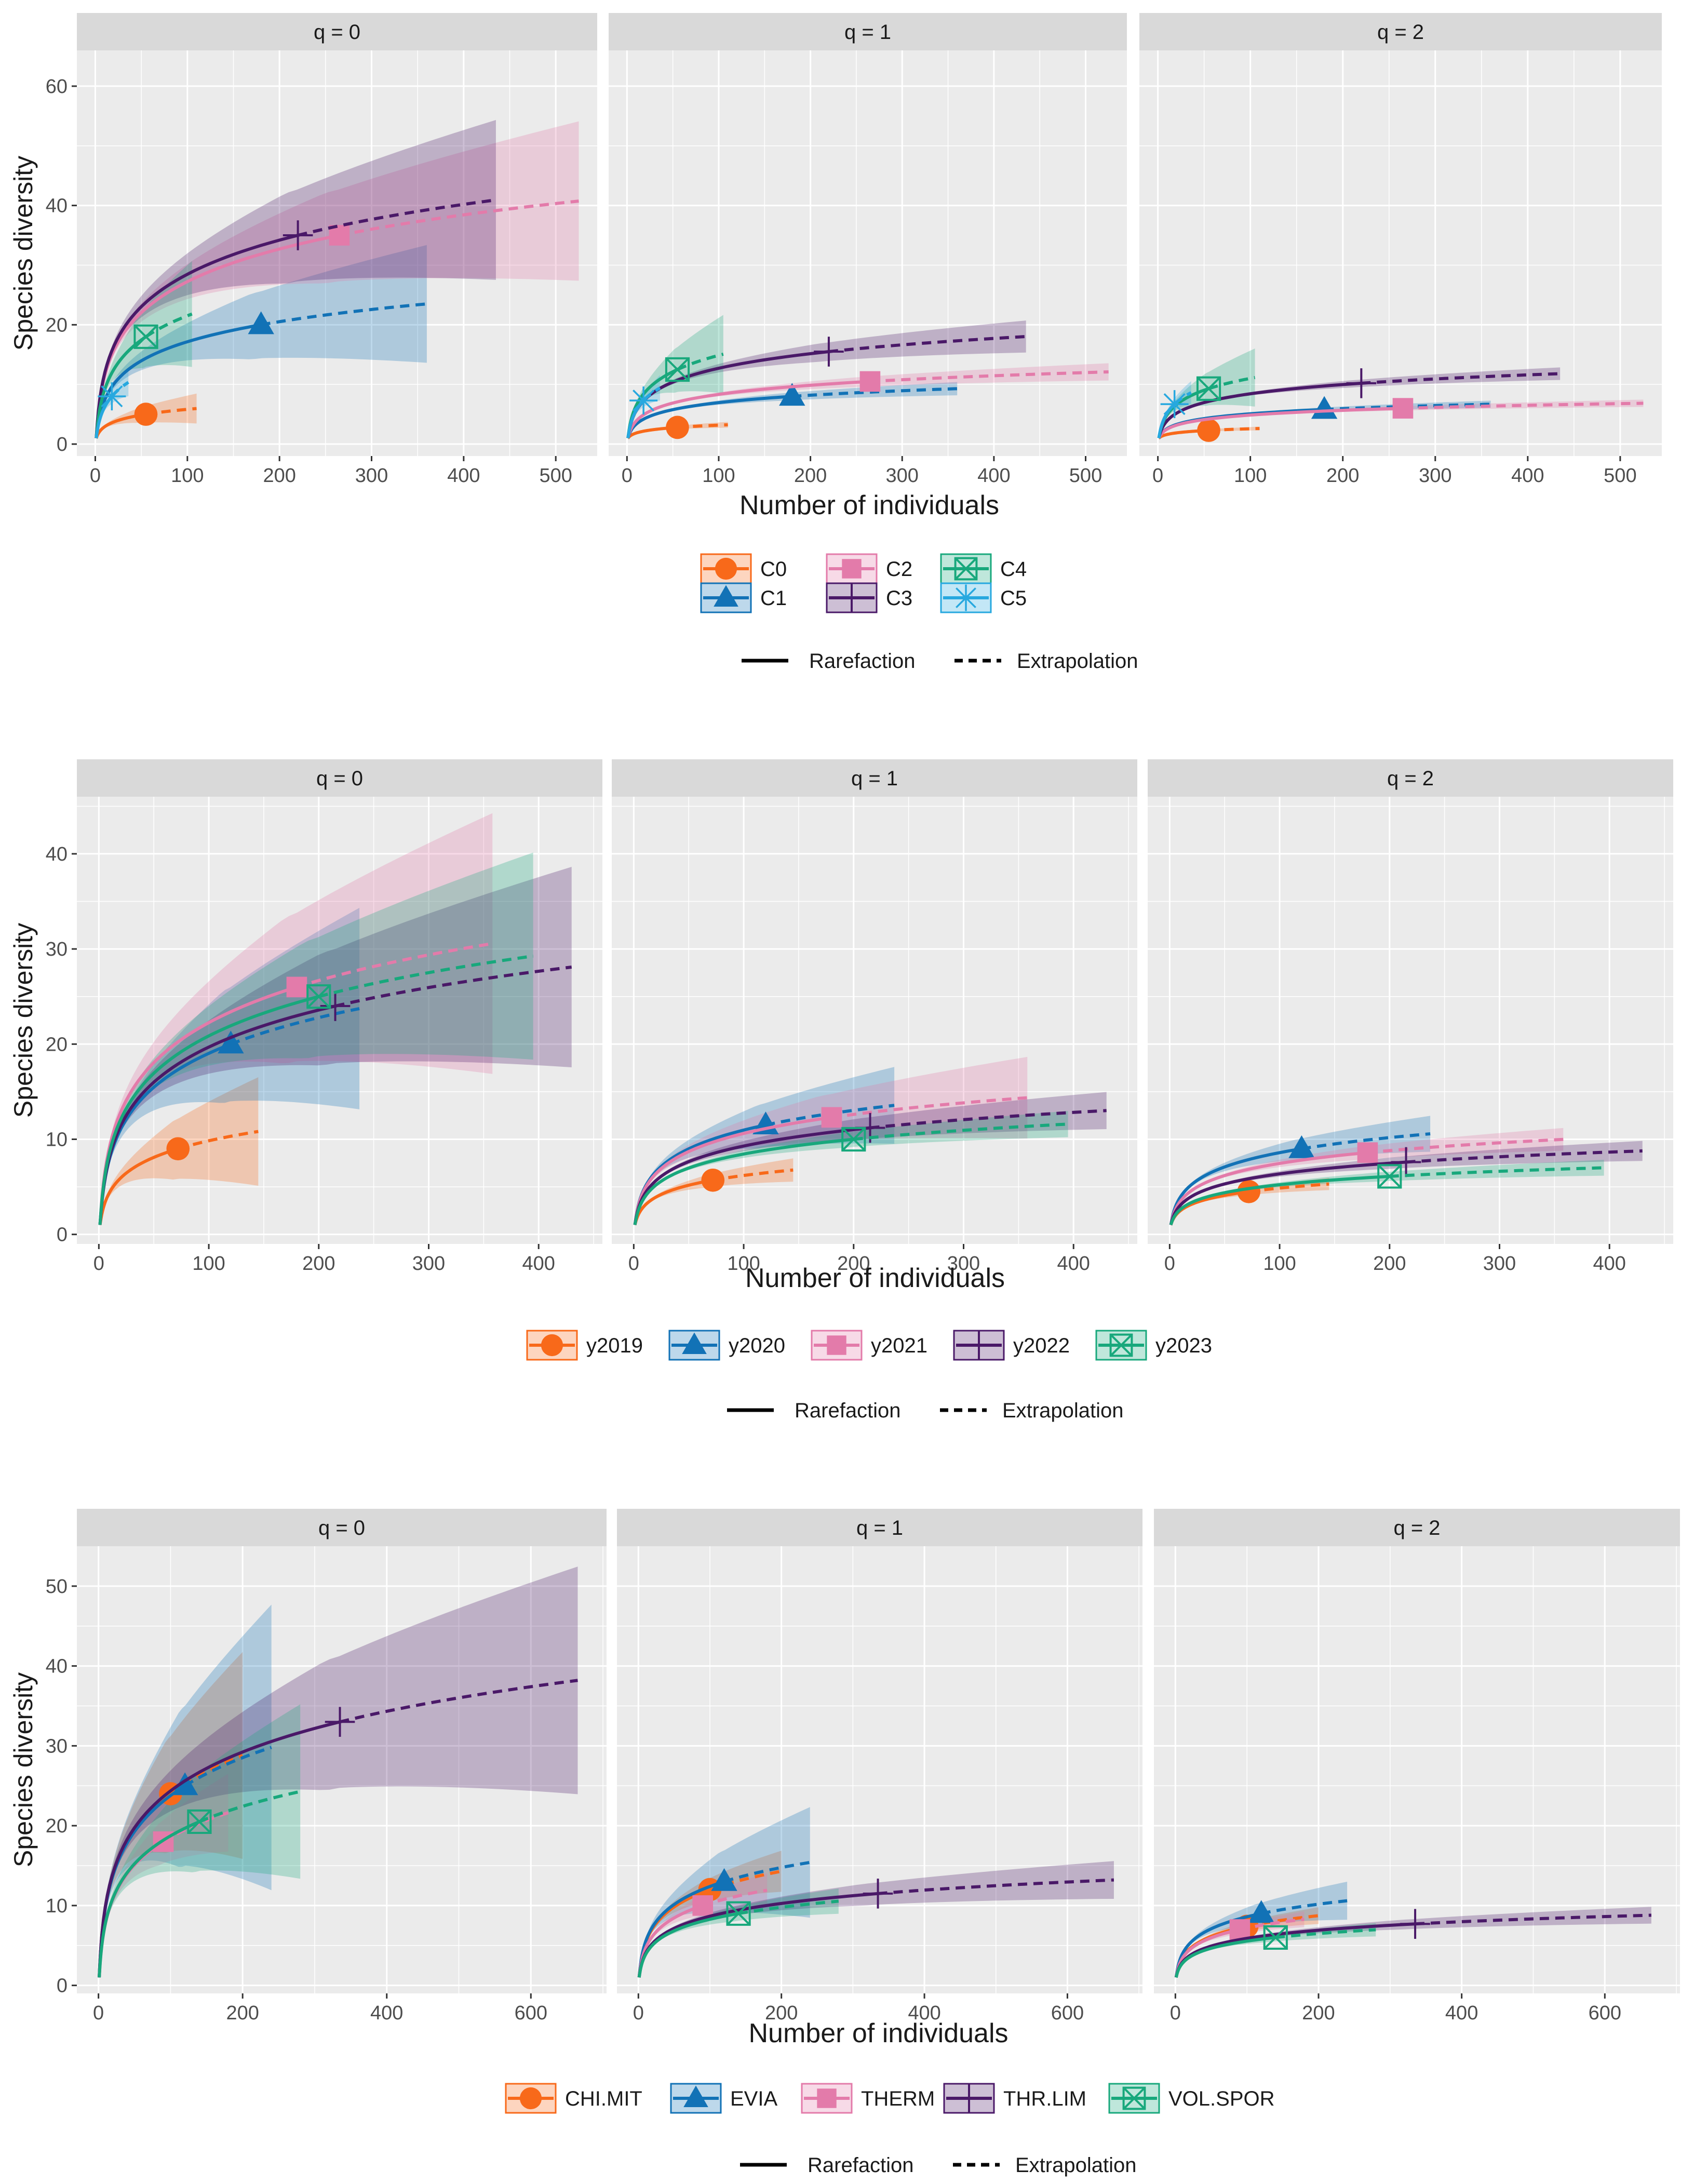 The height and width of the screenshot is (2184, 1694). What do you see at coordinates (1403, 408) in the screenshot?
I see `observed-point-c2` at bounding box center [1403, 408].